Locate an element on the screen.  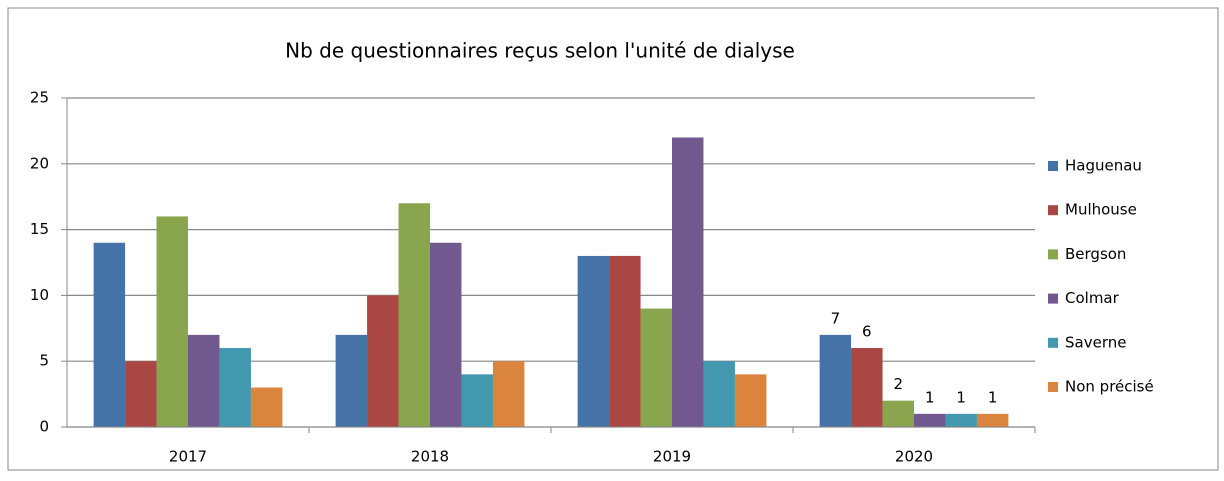
legend-label: Bergson is located at coordinates (1095, 254).